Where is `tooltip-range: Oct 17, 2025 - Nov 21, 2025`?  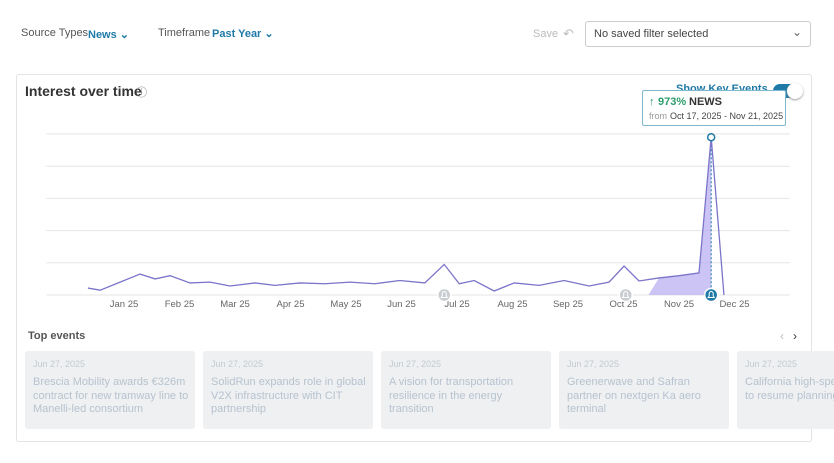 tooltip-range: Oct 17, 2025 - Nov 21, 2025 is located at coordinates (727, 116).